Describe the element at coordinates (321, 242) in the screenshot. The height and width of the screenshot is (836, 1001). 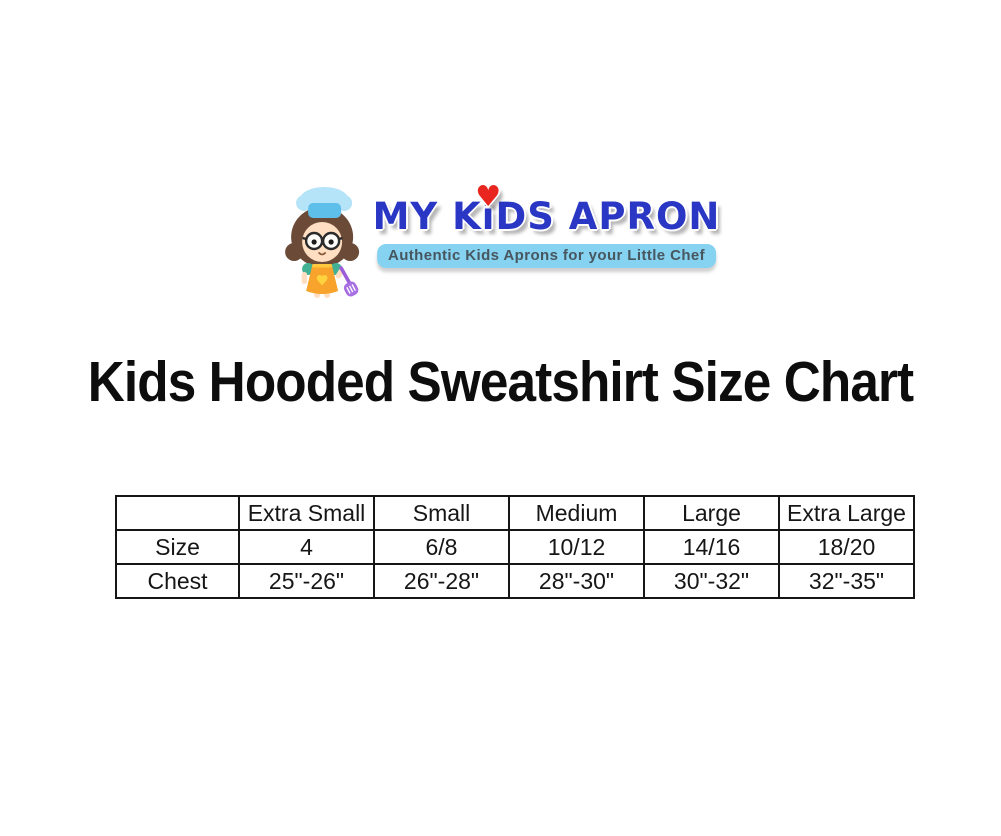
I see `chef-girl-mascot-icon` at that location.